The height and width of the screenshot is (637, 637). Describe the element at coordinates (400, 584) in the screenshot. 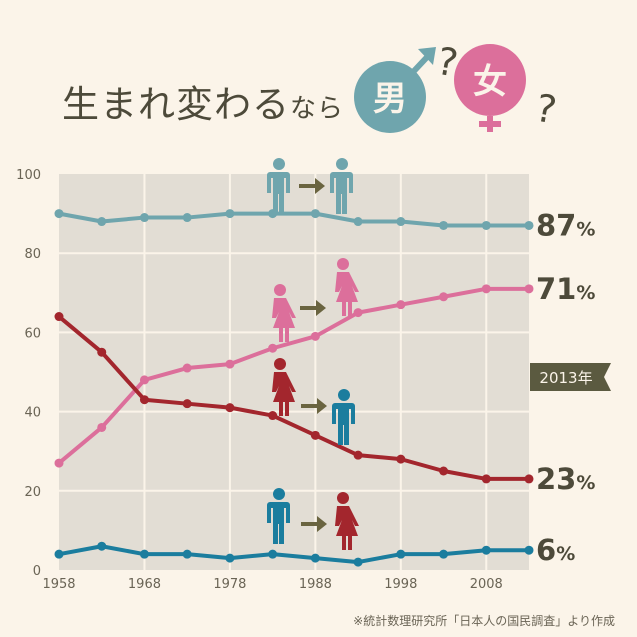

I see `x-tick-label: 1998` at that location.